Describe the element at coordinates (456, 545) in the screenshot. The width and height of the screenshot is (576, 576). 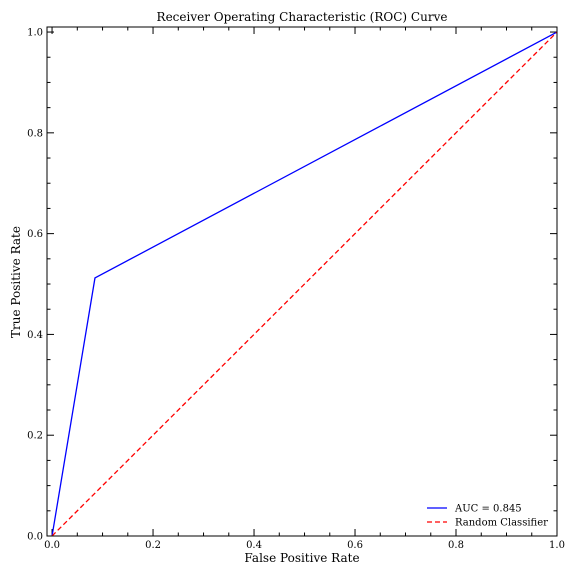
I see `x-tick-label: 0.8` at that location.